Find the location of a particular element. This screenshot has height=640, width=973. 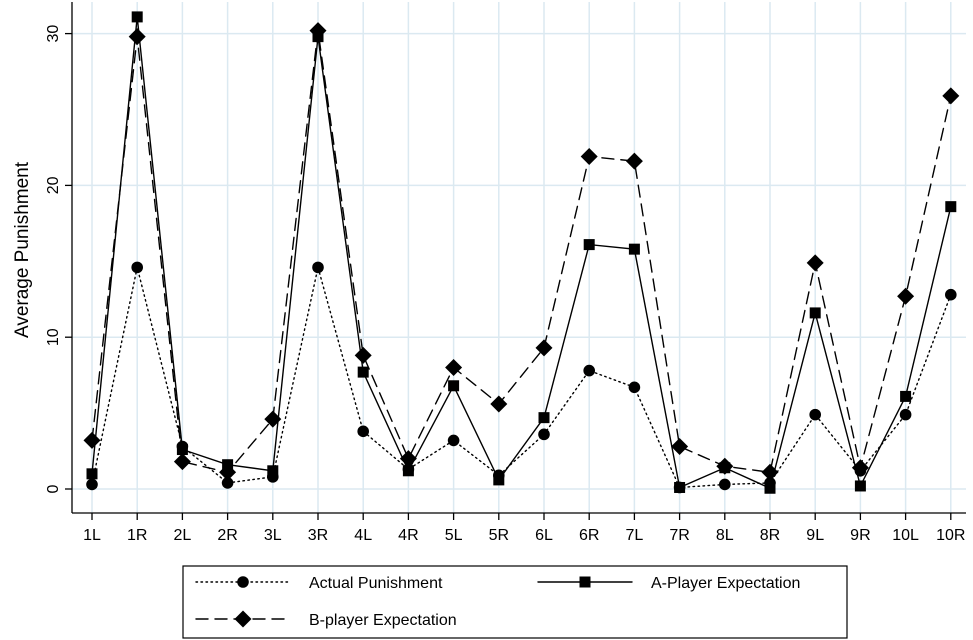

x-tick-label: 10R is located at coordinates (950, 535).